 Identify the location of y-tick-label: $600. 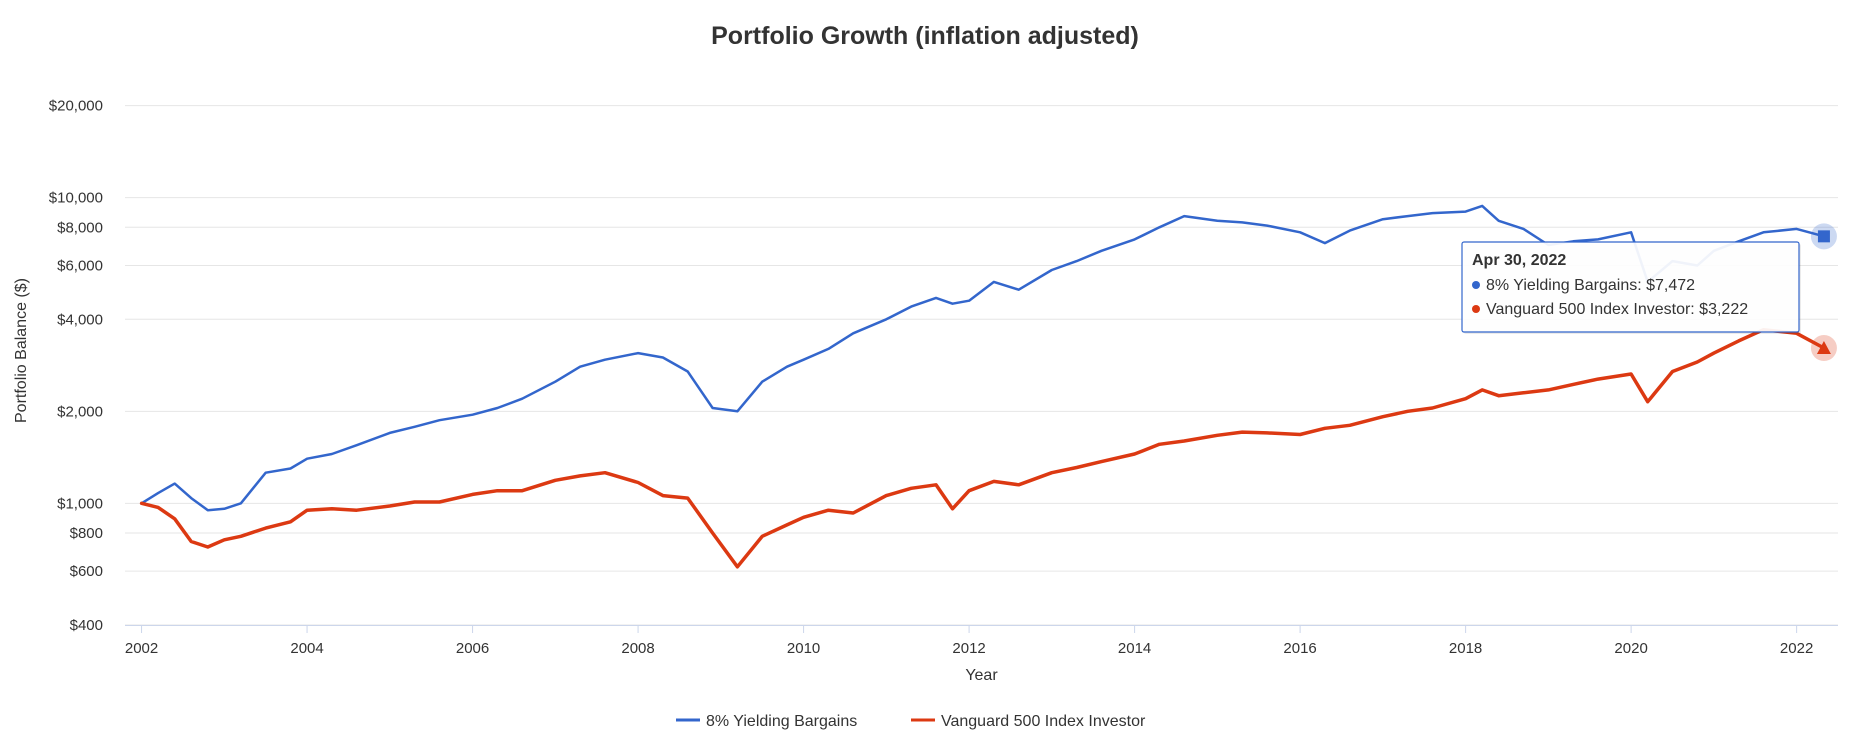
(86, 571).